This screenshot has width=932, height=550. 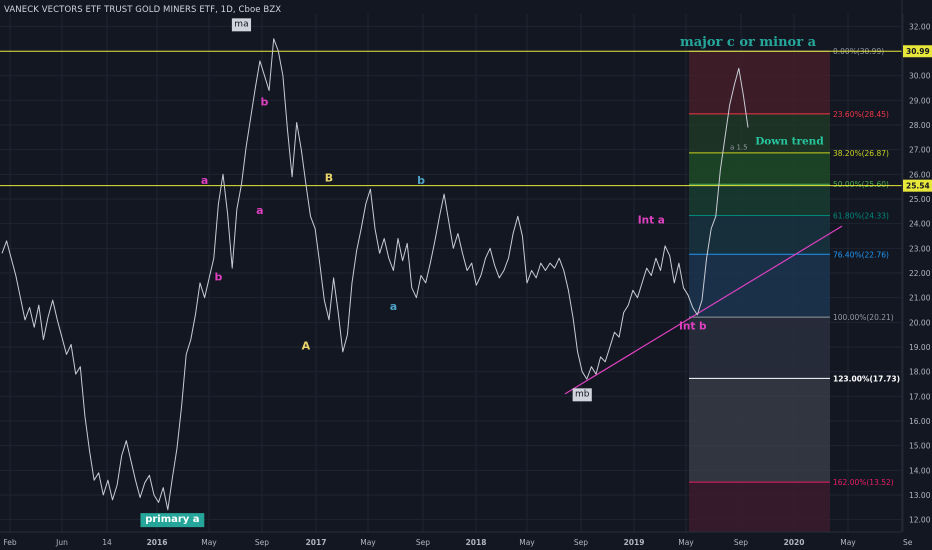 I want to click on y-tick-label: 14.00, so click(x=920, y=470).